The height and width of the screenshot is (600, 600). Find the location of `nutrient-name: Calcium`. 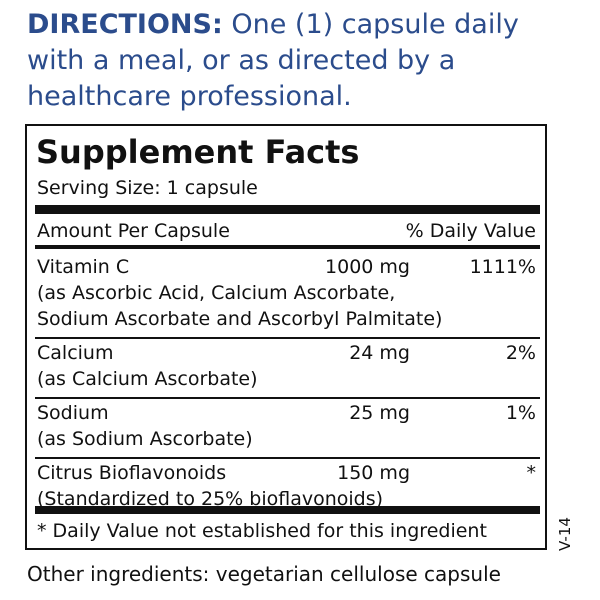

nutrient-name: Calcium is located at coordinates (75, 353).